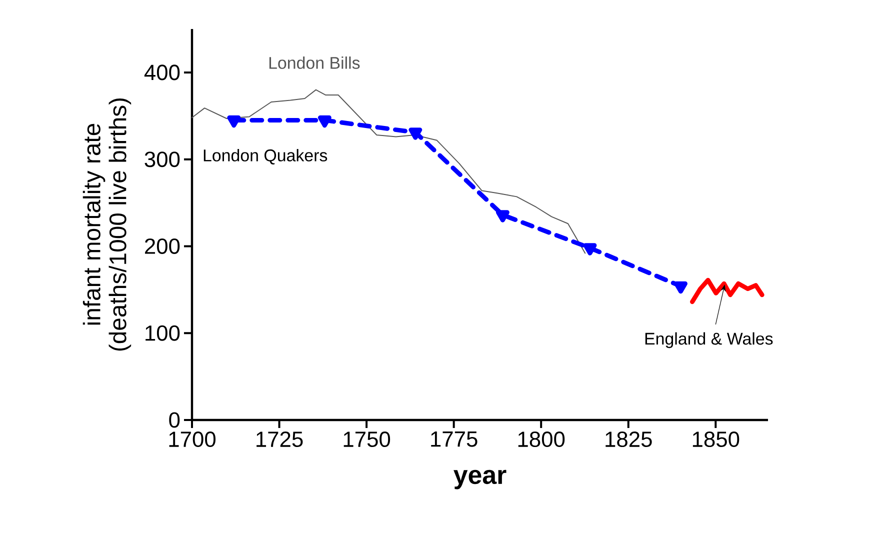 This screenshot has height=536, width=876. I want to click on y-axis-title: infant mortality rate (deaths/1000 live births), so click(107, 224).